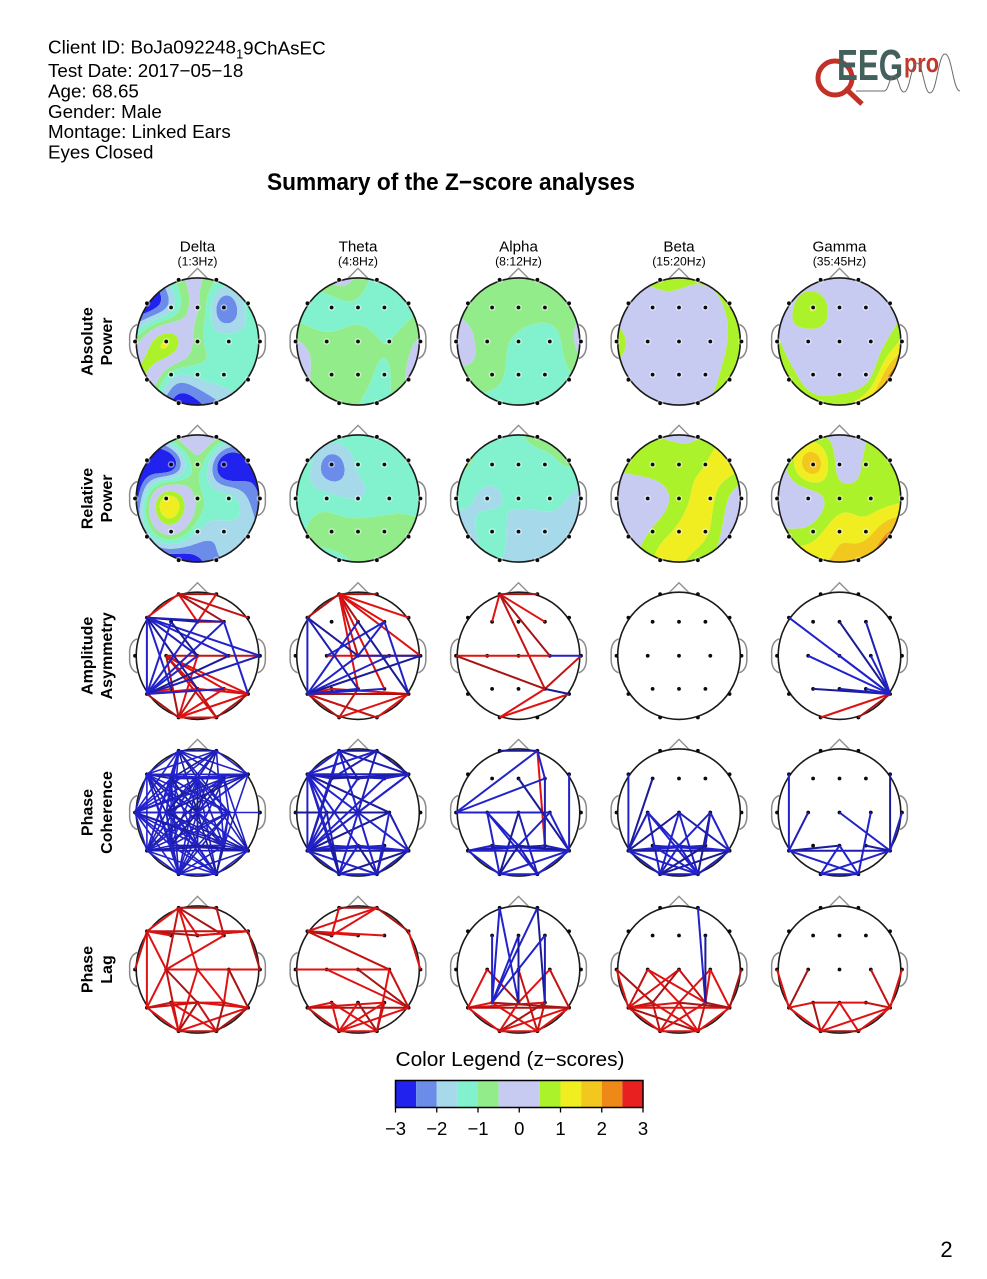 The image size is (987, 1279). Describe the element at coordinates (88, 341) in the screenshot. I see `svg-text: Absolute` at that location.